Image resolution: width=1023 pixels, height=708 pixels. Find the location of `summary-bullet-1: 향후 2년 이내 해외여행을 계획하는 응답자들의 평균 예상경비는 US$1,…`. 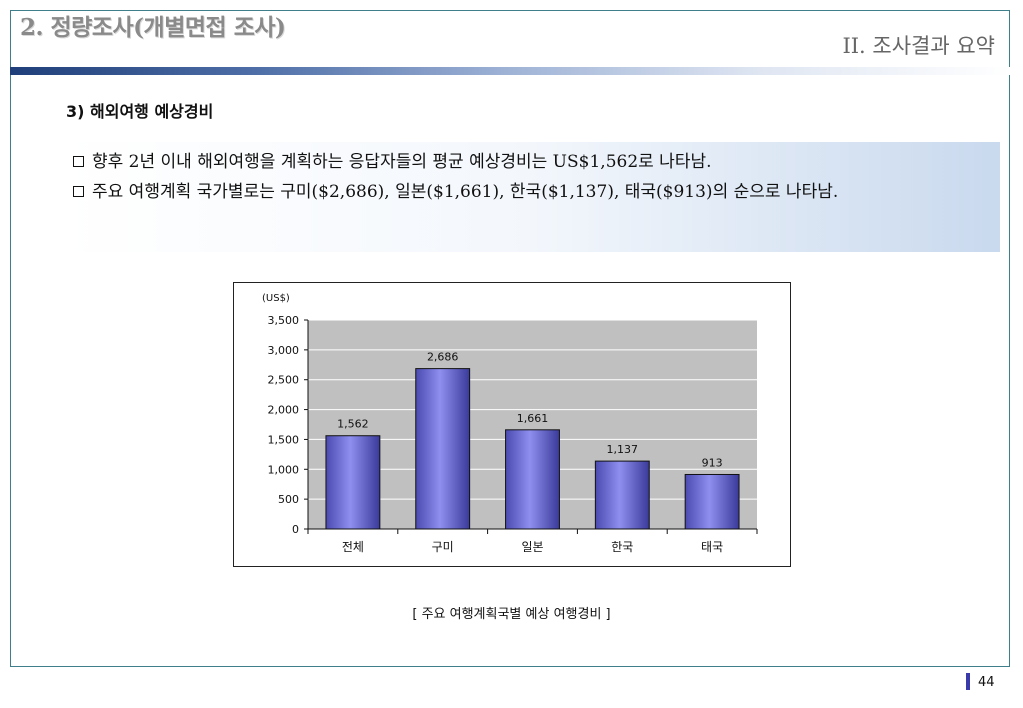

summary-bullet-1: 향후 2년 이내 해외여행을 계획하는 응답자들의 평균 예상경비는 US$1,… is located at coordinates (528, 162).